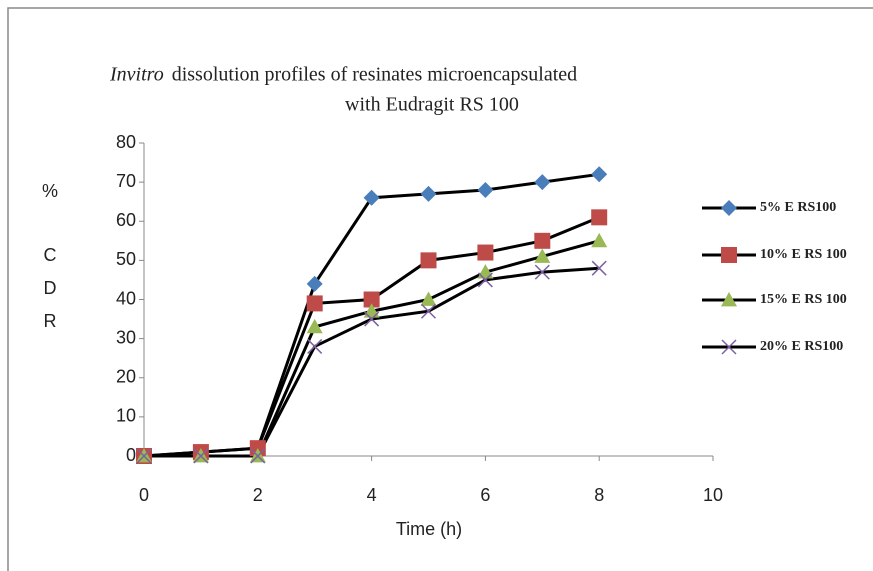 Image resolution: width=873 pixels, height=571 pixels. I want to click on y-axis-label: C, so click(50, 255).